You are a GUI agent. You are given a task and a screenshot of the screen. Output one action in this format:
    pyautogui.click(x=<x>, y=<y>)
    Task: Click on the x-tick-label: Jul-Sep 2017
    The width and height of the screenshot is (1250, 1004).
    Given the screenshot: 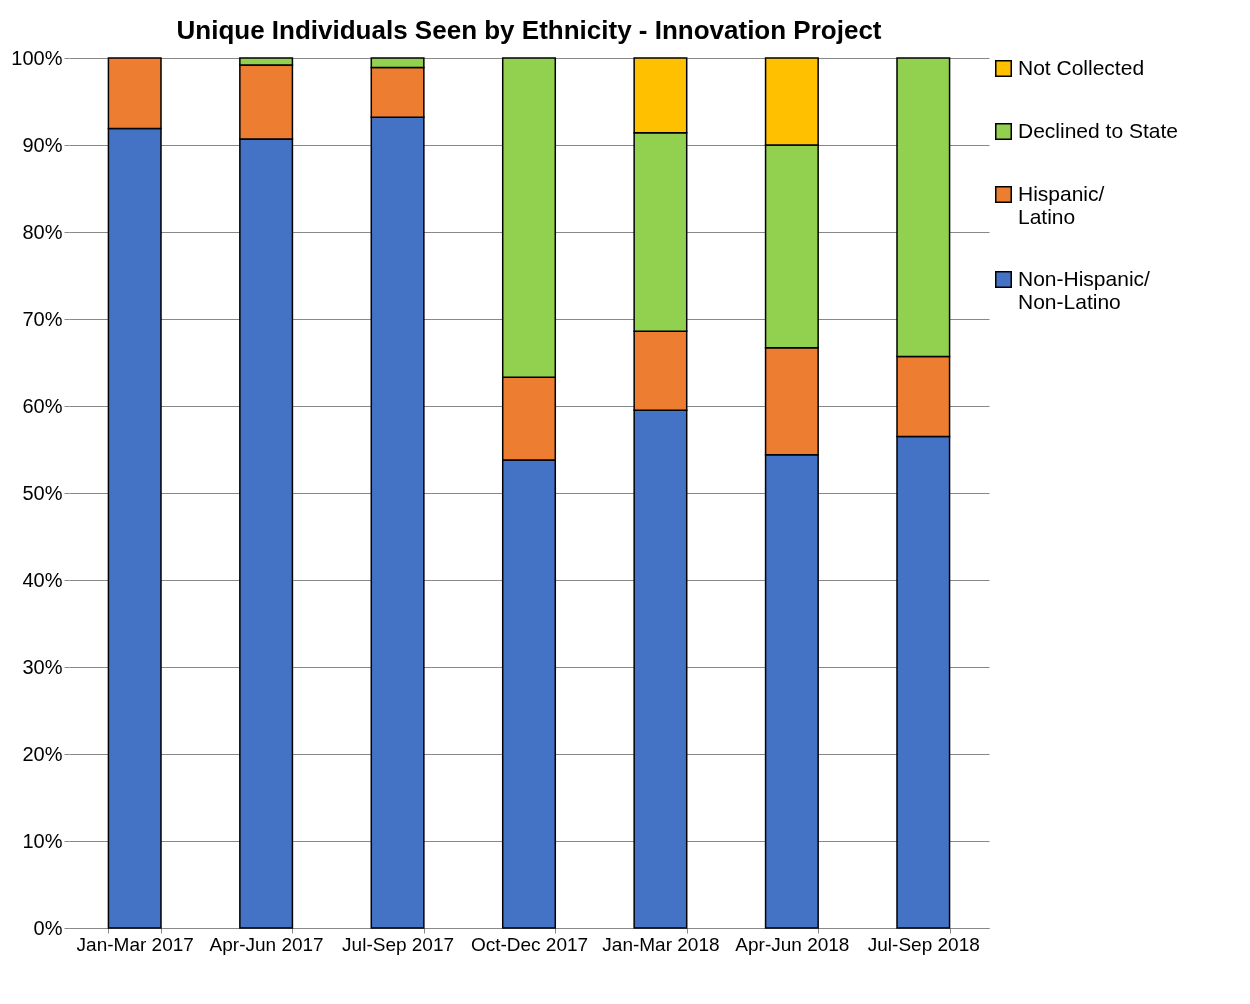 What is the action you would take?
    pyautogui.click(x=398, y=944)
    